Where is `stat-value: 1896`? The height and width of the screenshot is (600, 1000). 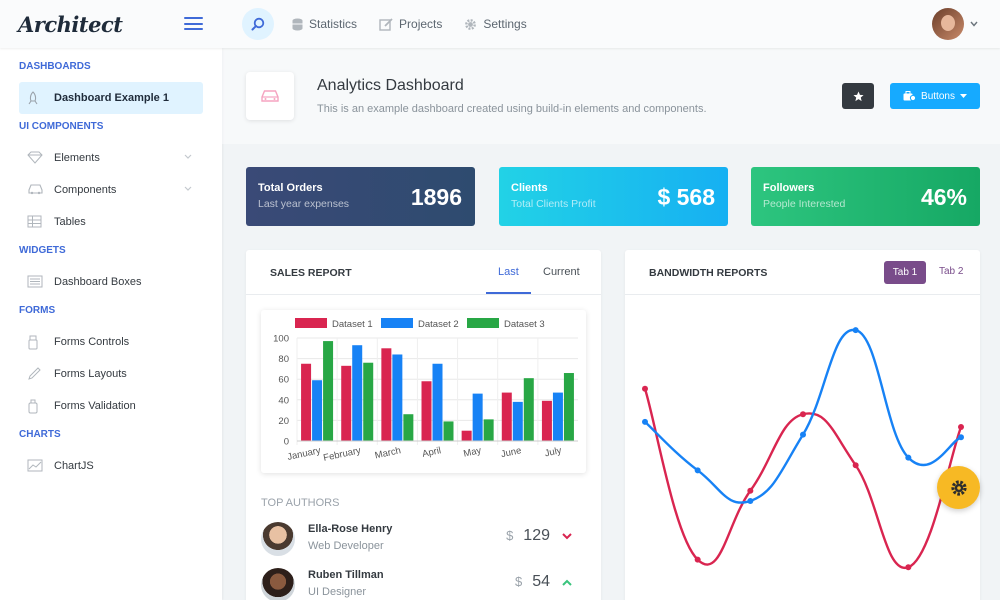 stat-value: 1896 is located at coordinates (436, 197).